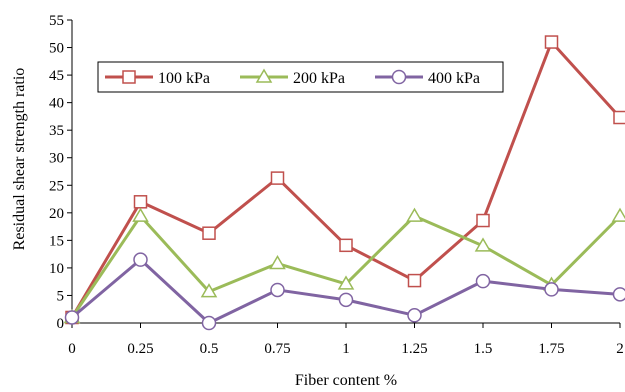 Image resolution: width=625 pixels, height=392 pixels. I want to click on x-tick-label: 0.25, so click(140, 349).